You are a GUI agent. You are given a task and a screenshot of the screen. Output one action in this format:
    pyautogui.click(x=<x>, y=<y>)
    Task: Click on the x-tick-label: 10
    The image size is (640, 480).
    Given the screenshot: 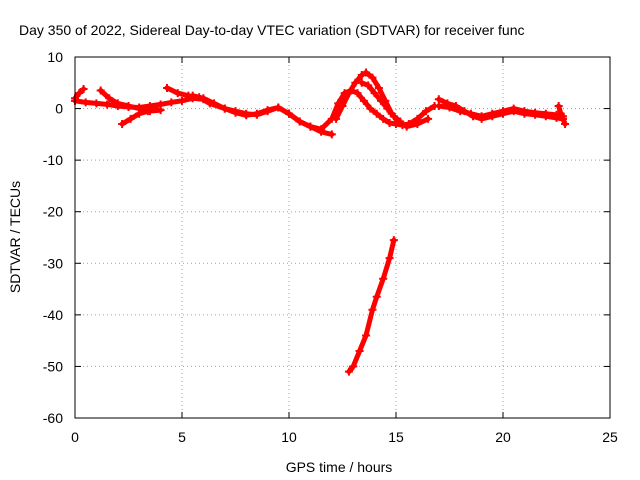 What is the action you would take?
    pyautogui.click(x=289, y=437)
    